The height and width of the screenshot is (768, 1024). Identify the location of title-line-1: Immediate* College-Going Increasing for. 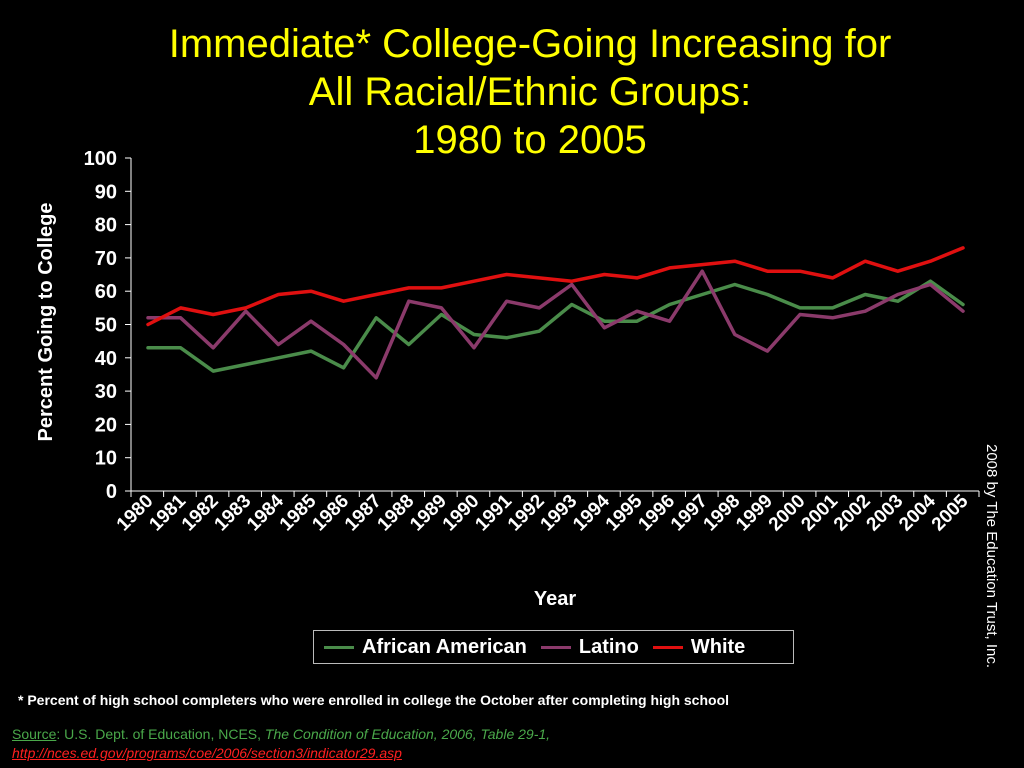
(530, 44).